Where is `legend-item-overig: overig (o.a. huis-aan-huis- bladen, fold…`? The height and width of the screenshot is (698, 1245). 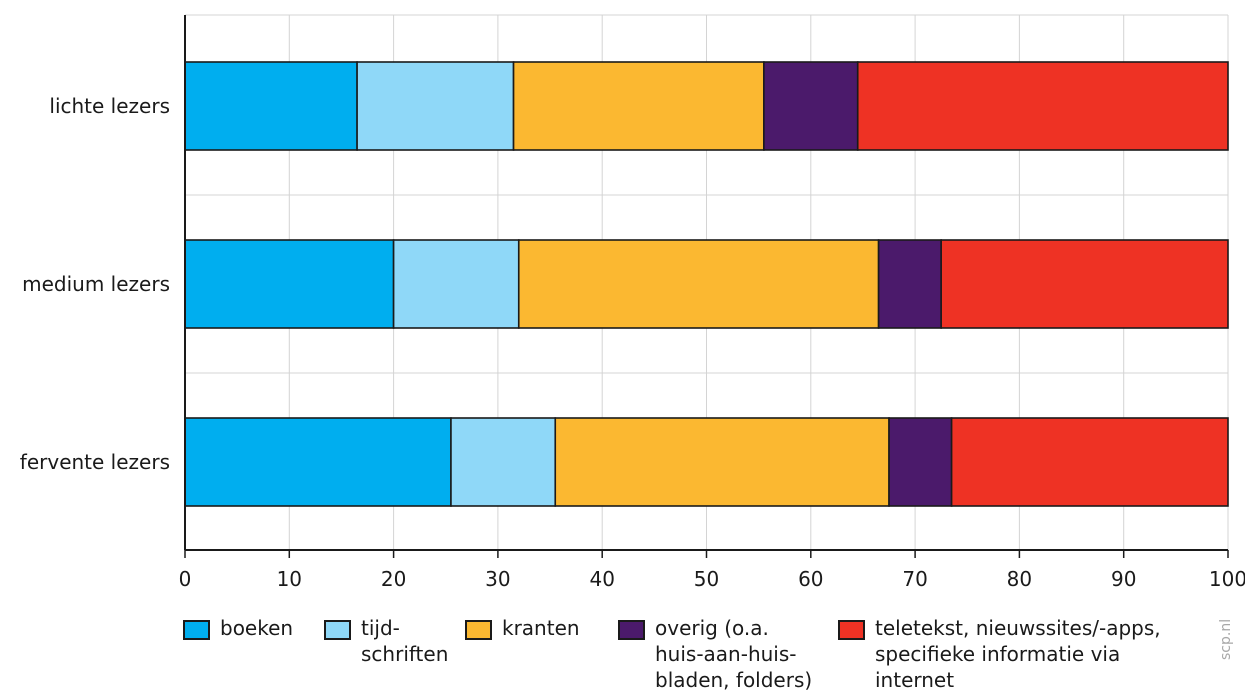
legend-item-overig: overig (o.a. huis-aan-huis- bladen, fold… is located at coordinates (715, 654).